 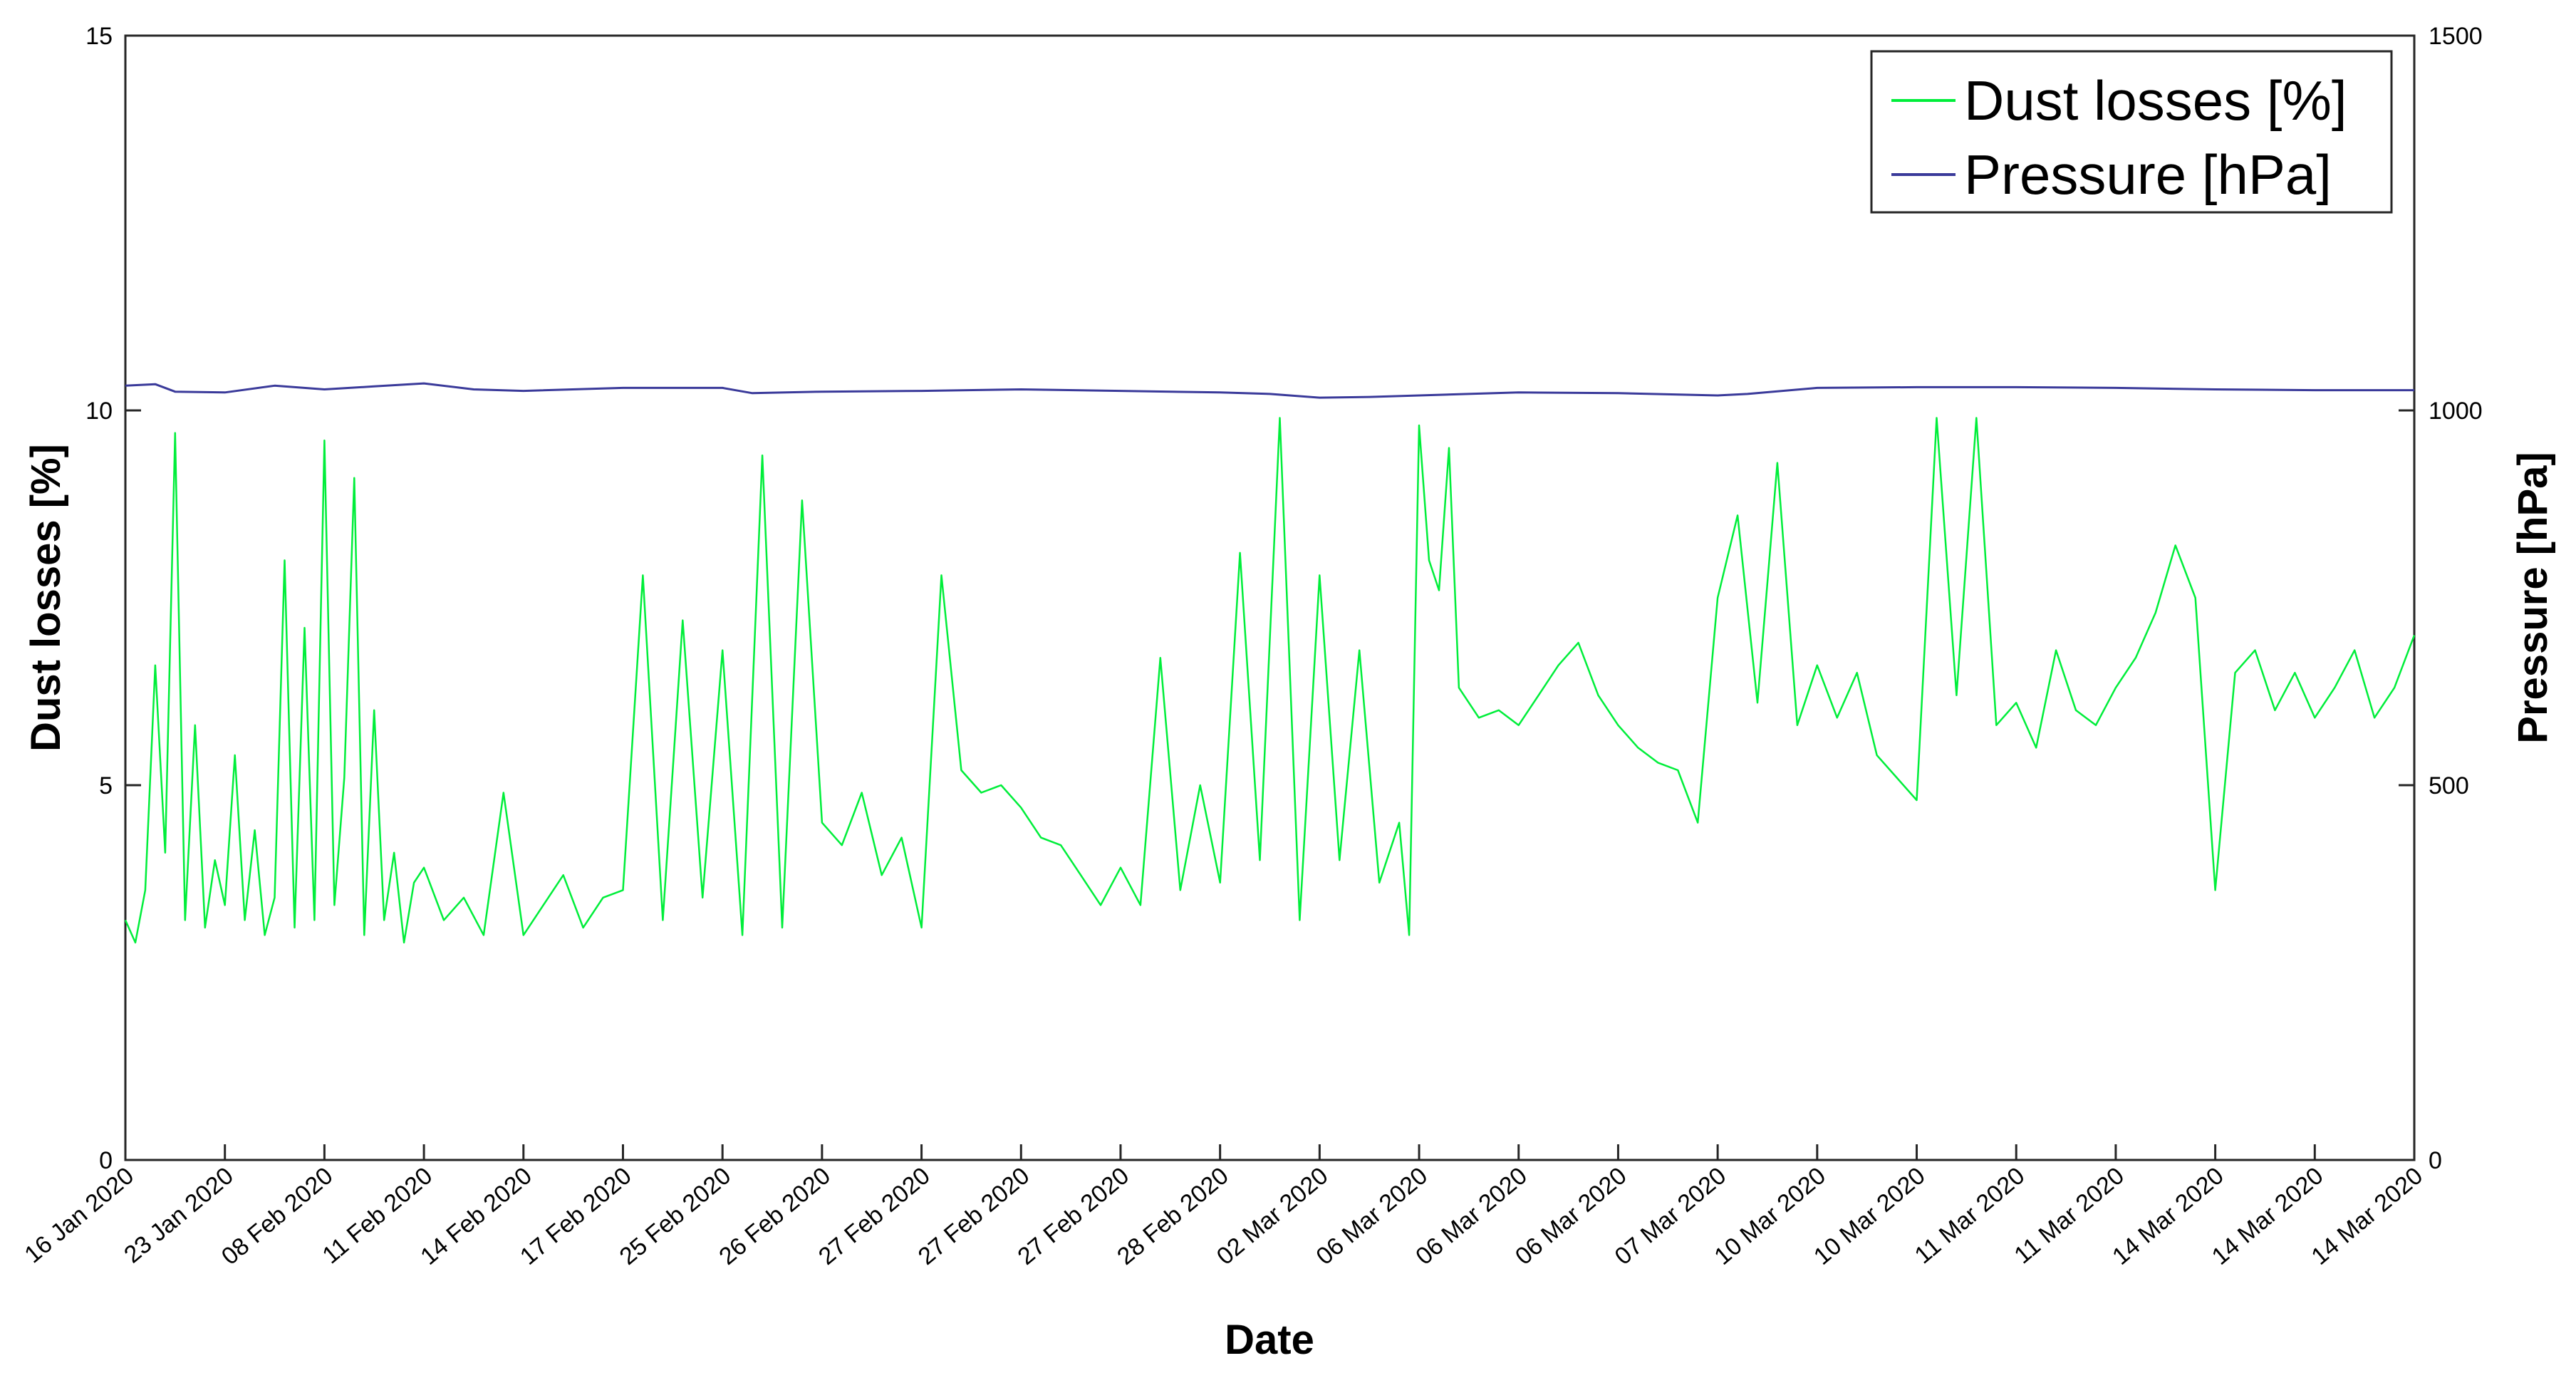 What do you see at coordinates (106, 785) in the screenshot?
I see `left-y-tick-label: 5` at bounding box center [106, 785].